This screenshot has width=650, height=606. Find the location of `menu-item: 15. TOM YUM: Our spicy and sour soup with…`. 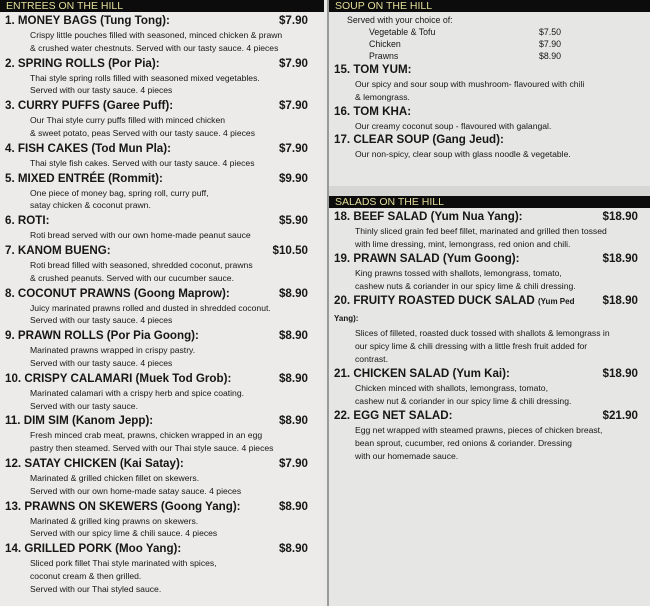

menu-item: 15. TOM YUM: Our spicy and sour soup with… is located at coordinates (489, 83).